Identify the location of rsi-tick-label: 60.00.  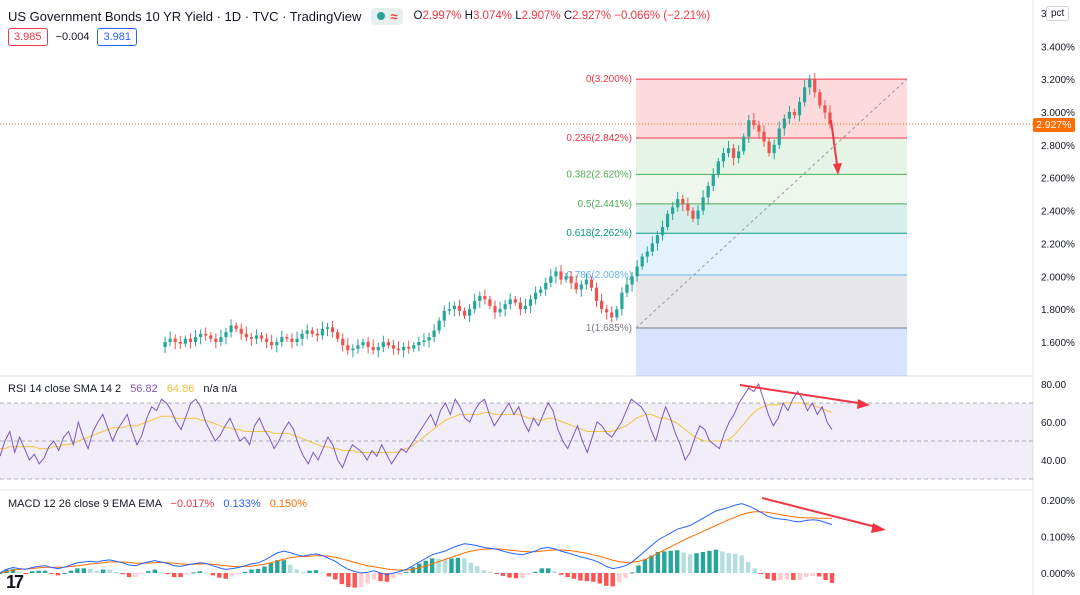
(1053, 423).